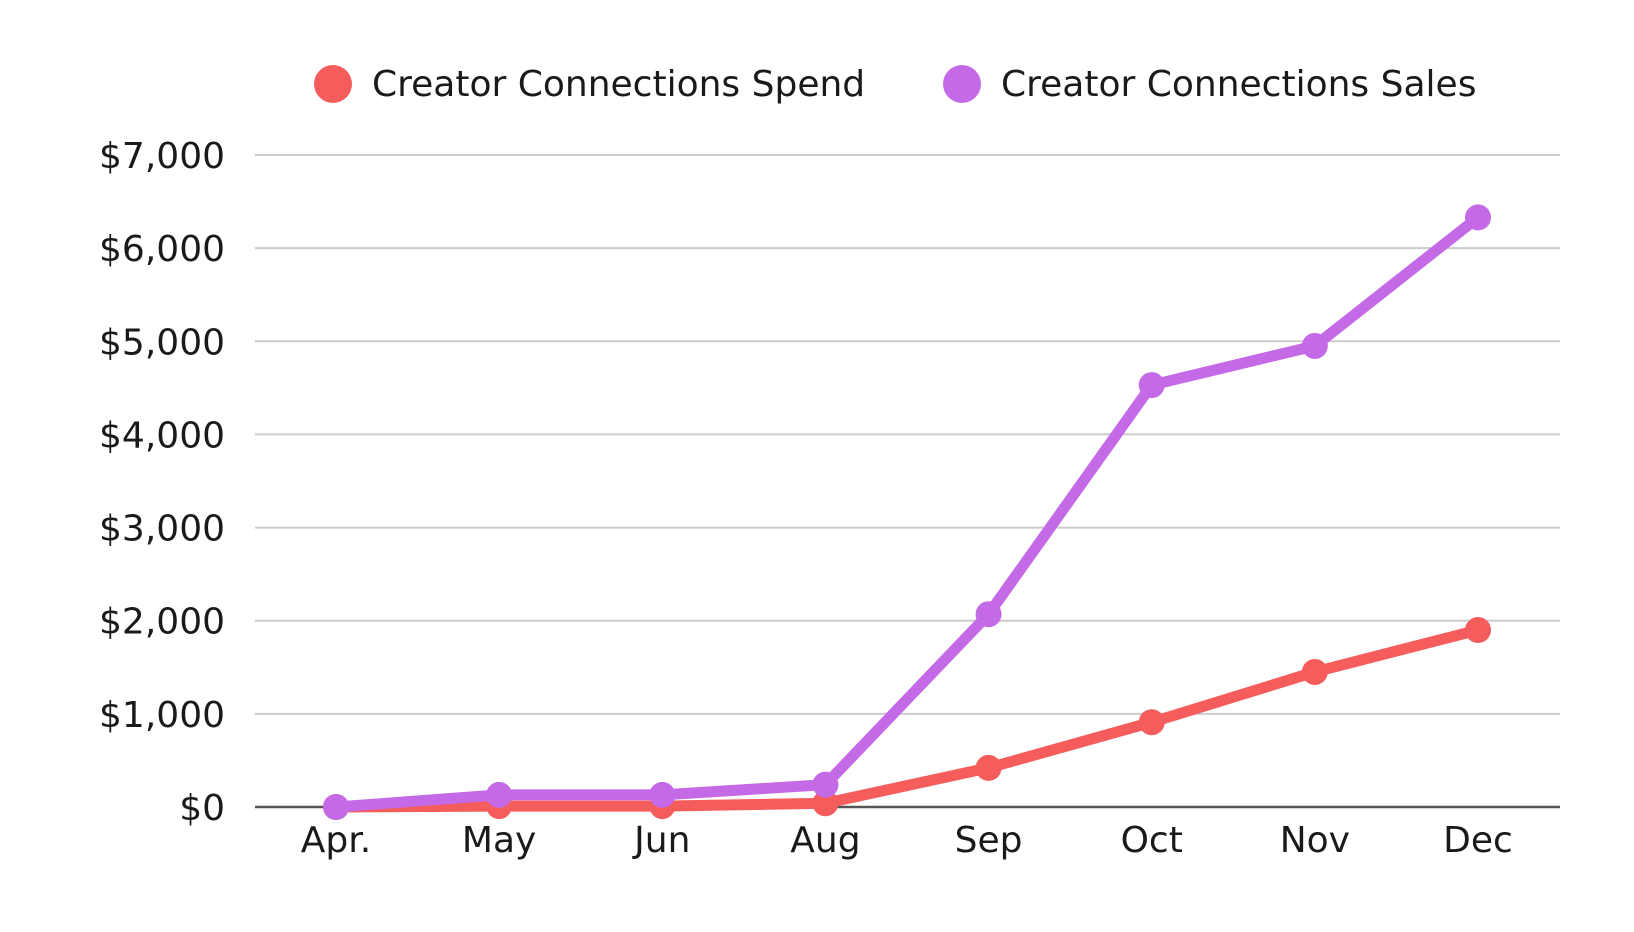  What do you see at coordinates (202, 808) in the screenshot?
I see `y-tick-label: $0` at bounding box center [202, 808].